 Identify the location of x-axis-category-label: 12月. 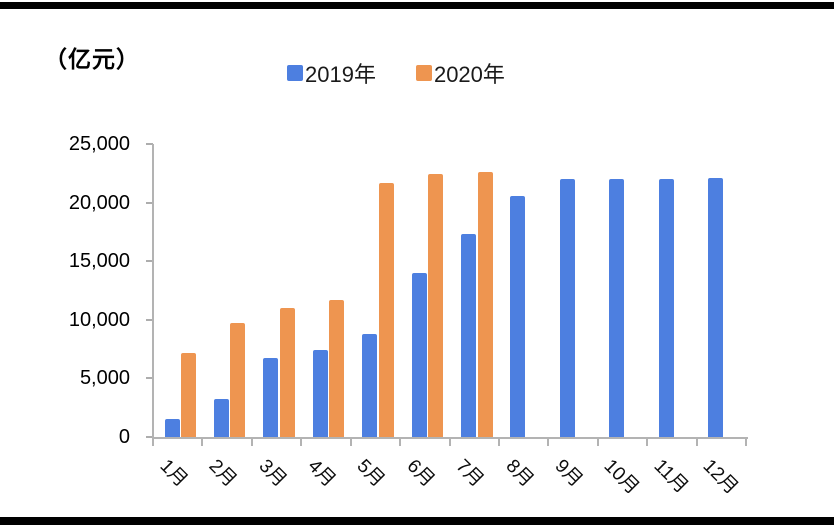
(720, 477).